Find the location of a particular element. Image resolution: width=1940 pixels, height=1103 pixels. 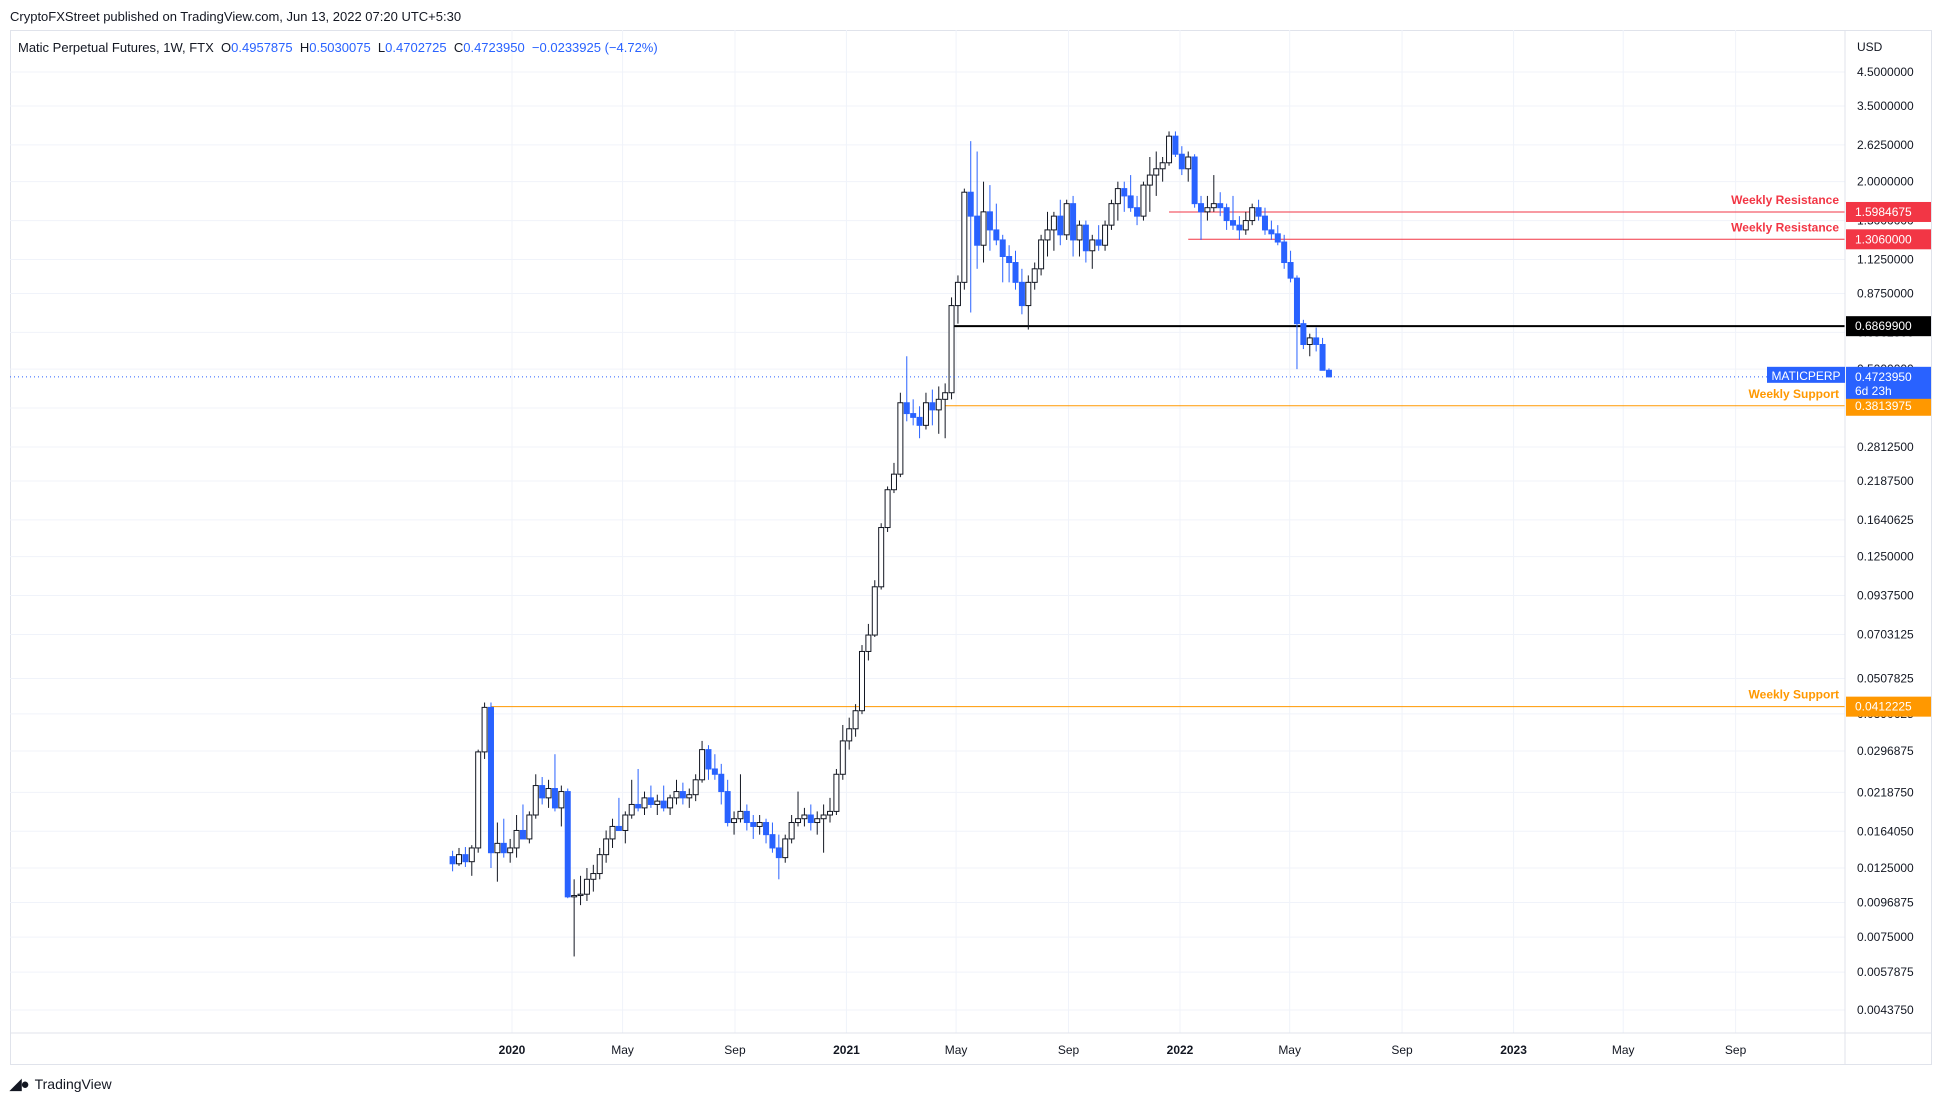

level-name: Weekly Support is located at coordinates (1794, 695).